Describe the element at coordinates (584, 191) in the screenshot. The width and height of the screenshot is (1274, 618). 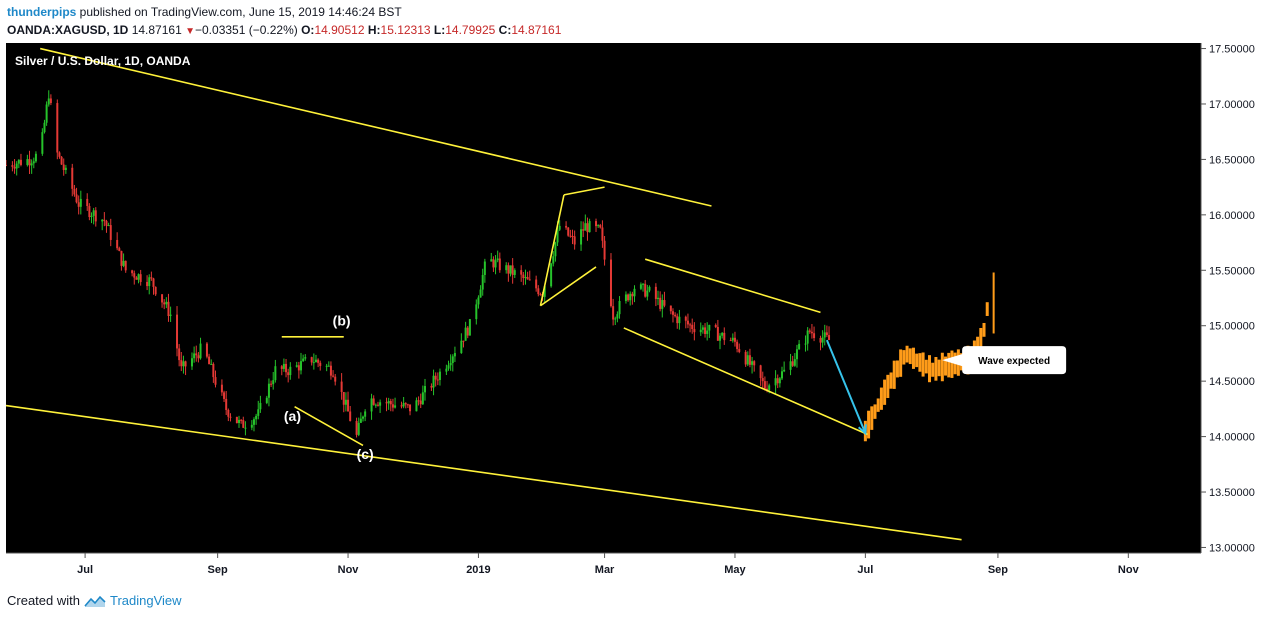
I see `triangle-top-line` at that location.